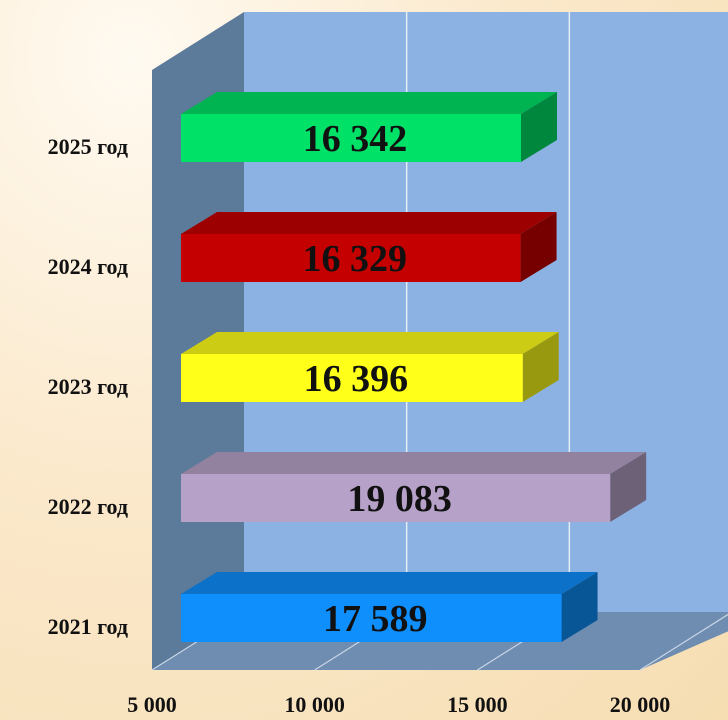 Image resolution: width=728 pixels, height=720 pixels. I want to click on bar-3: 16 329, so click(369, 247).